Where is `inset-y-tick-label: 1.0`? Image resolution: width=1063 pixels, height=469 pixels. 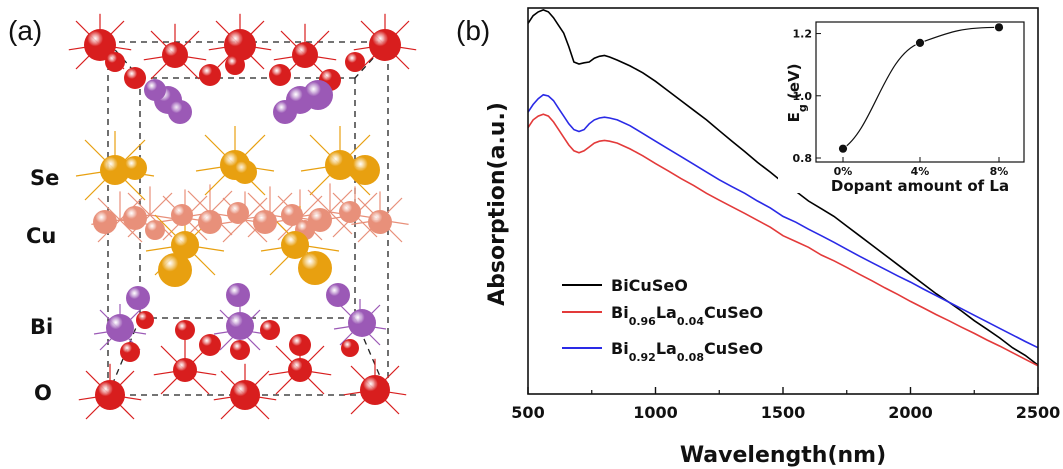 inset-y-tick-label: 1.0 is located at coordinates (803, 96).